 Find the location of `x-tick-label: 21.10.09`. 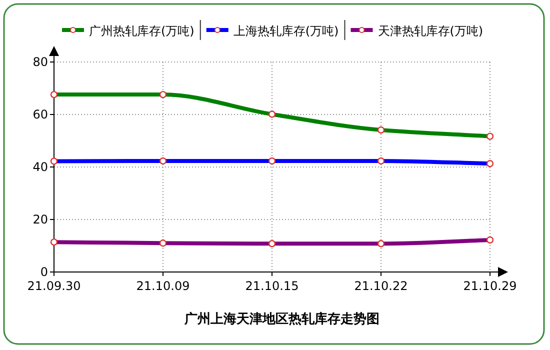

x-tick-label: 21.10.09 is located at coordinates (163, 286).